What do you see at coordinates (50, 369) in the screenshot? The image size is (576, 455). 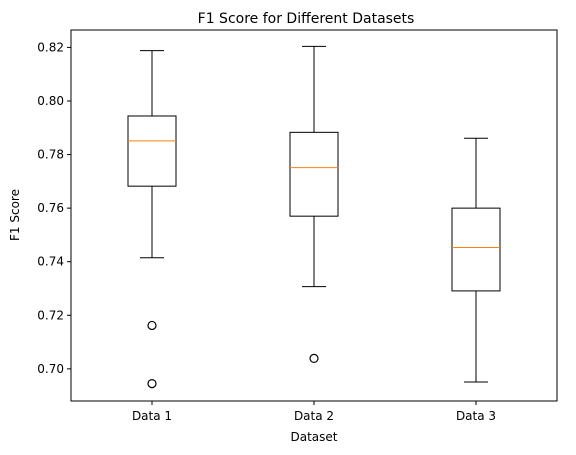 I see `y-tick-label: 0.70` at bounding box center [50, 369].